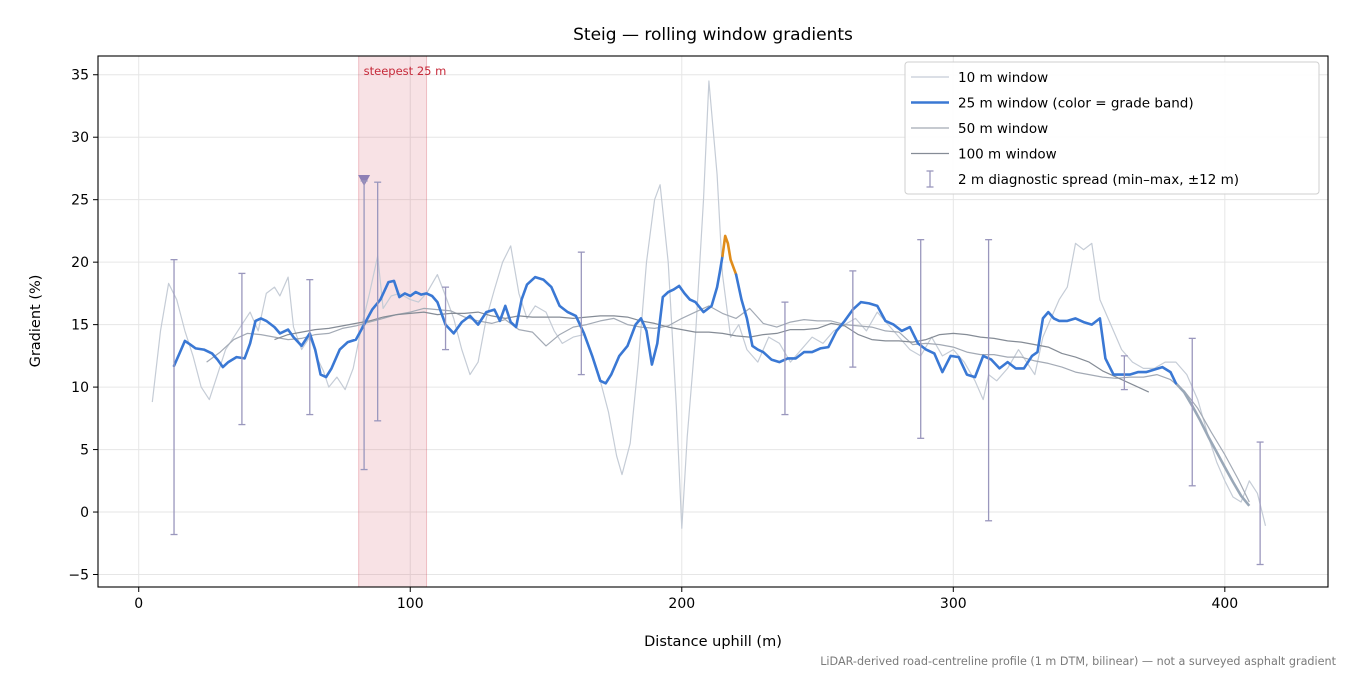 This screenshot has height=679, width=1350. What do you see at coordinates (681, 604) in the screenshot?
I see `x-tick-label: 200` at bounding box center [681, 604].